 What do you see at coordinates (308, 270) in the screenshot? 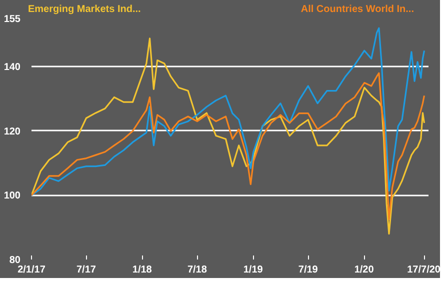
I see `x-tick-label: 7/19` at bounding box center [308, 270].